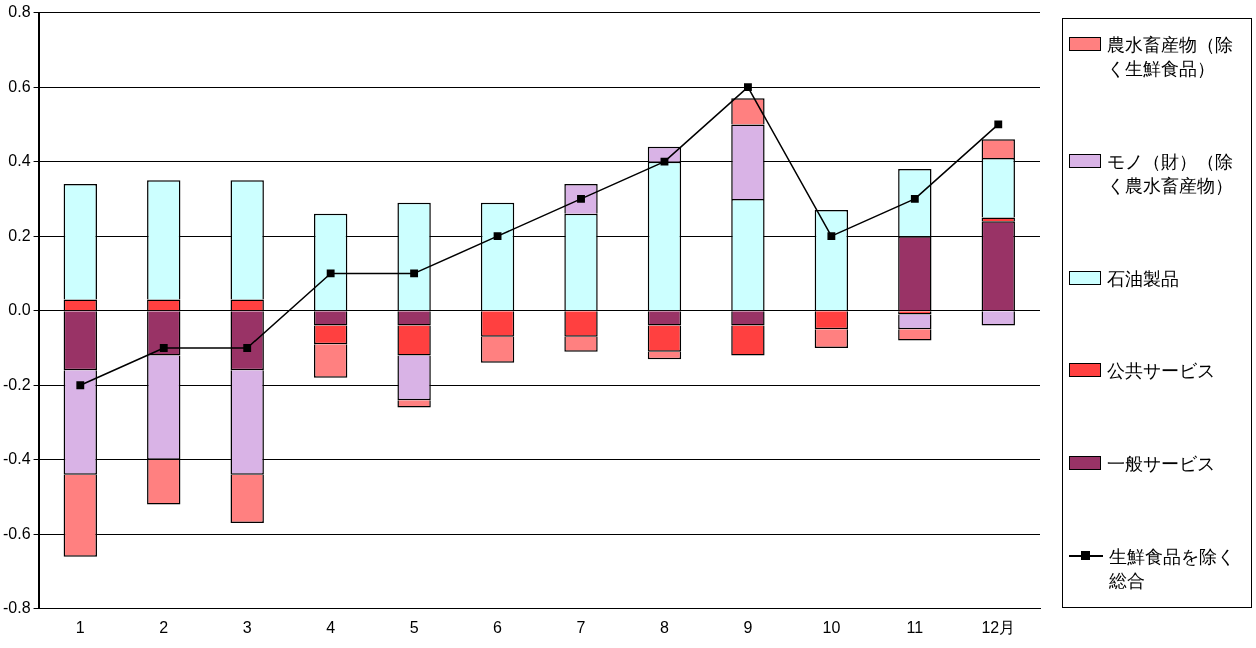  I want to click on x-tick-label: 8, so click(665, 627).